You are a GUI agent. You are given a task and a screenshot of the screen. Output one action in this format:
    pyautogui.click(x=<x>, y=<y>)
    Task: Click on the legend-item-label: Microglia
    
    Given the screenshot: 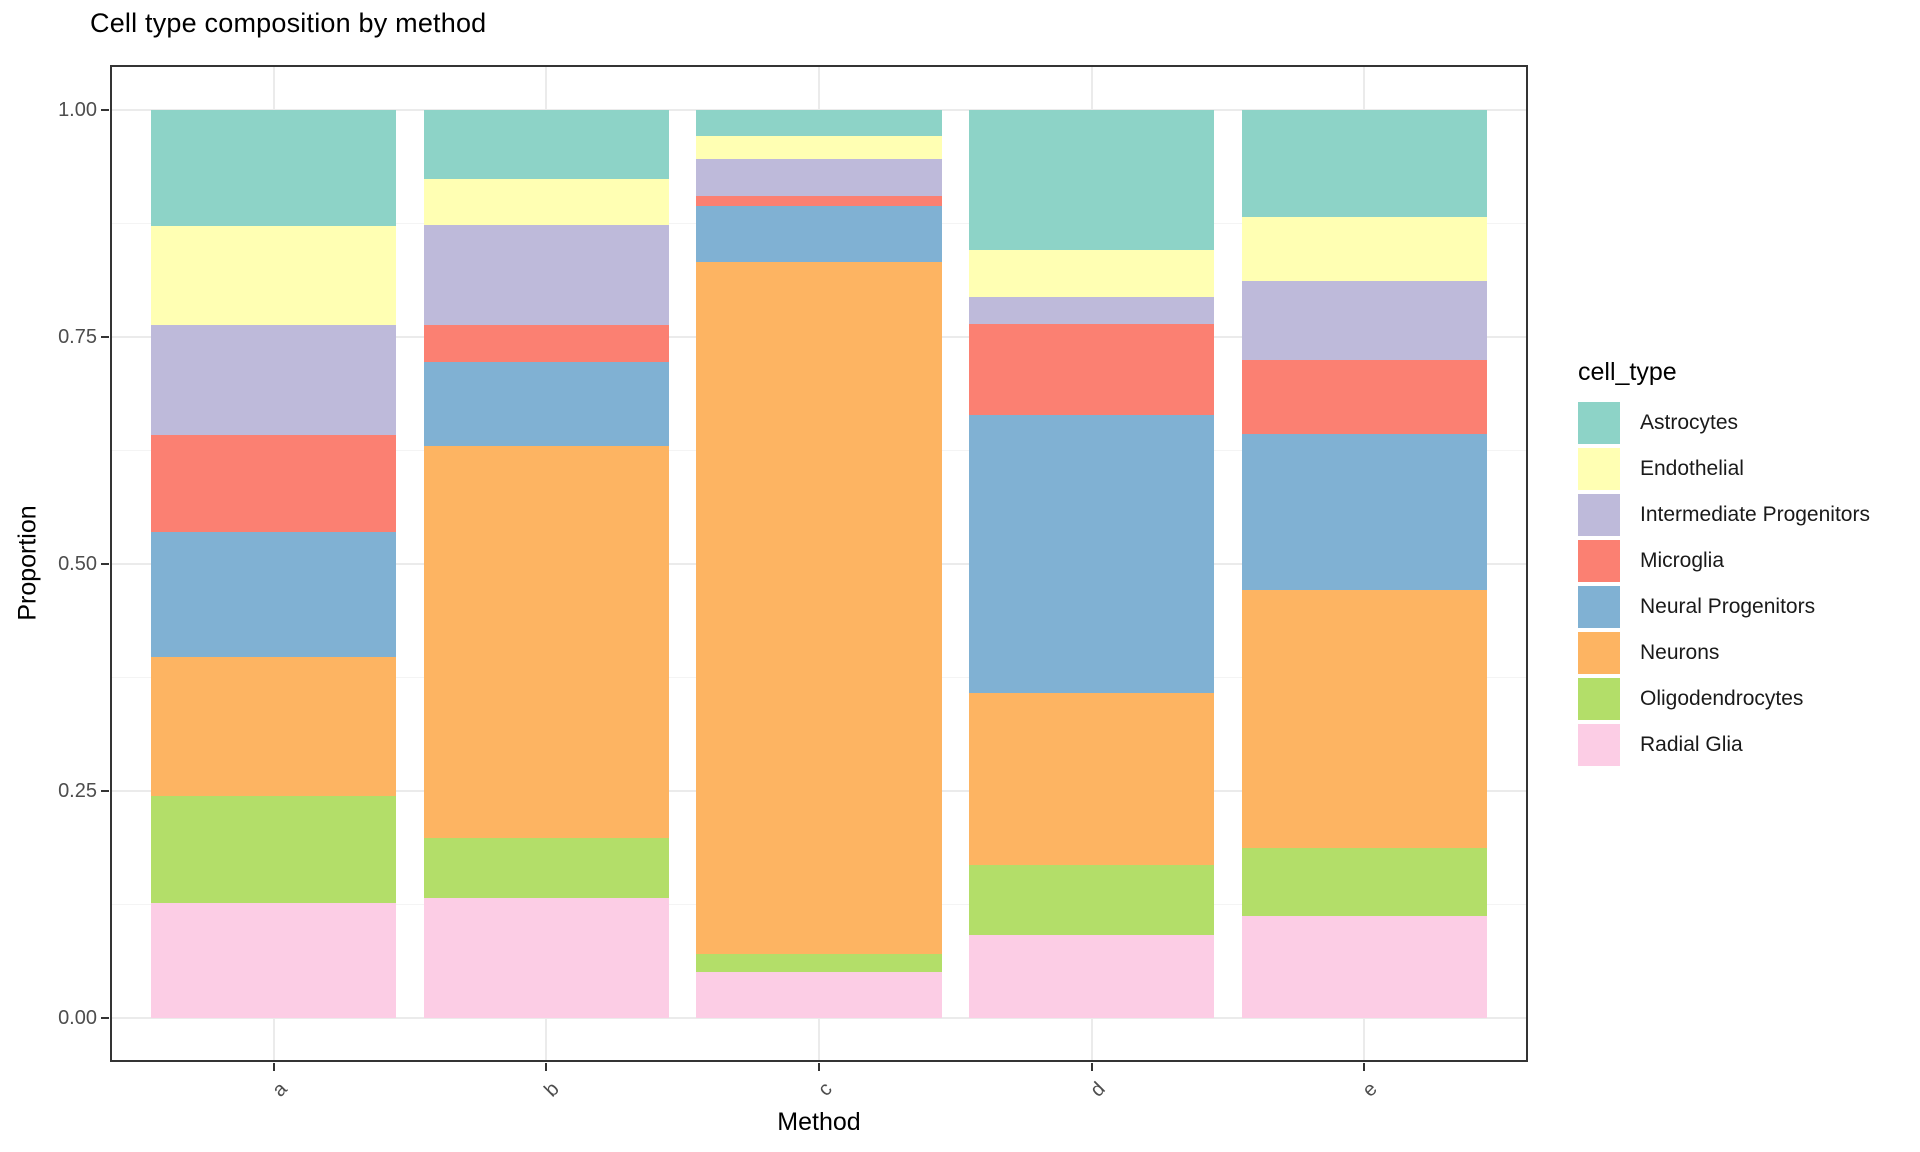 What is the action you would take?
    pyautogui.click(x=1682, y=560)
    